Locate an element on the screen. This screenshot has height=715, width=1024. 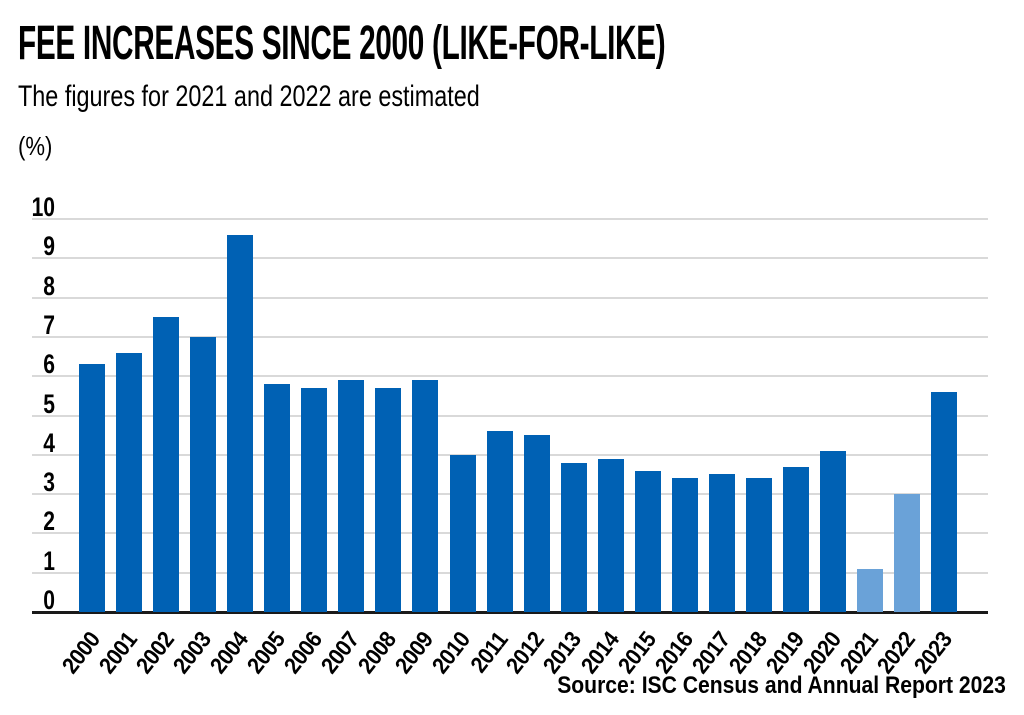
x-axis-tick-label: 2010 is located at coordinates (451, 652).